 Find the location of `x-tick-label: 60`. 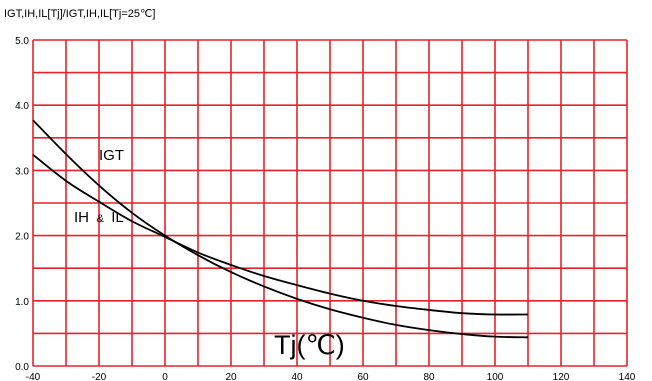

x-tick-label: 60 is located at coordinates (363, 376).